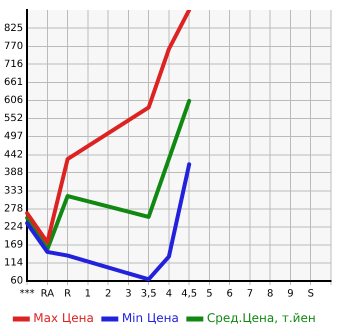  What do you see at coordinates (14, 64) in the screenshot?
I see `y-tick-label: 716` at bounding box center [14, 64].